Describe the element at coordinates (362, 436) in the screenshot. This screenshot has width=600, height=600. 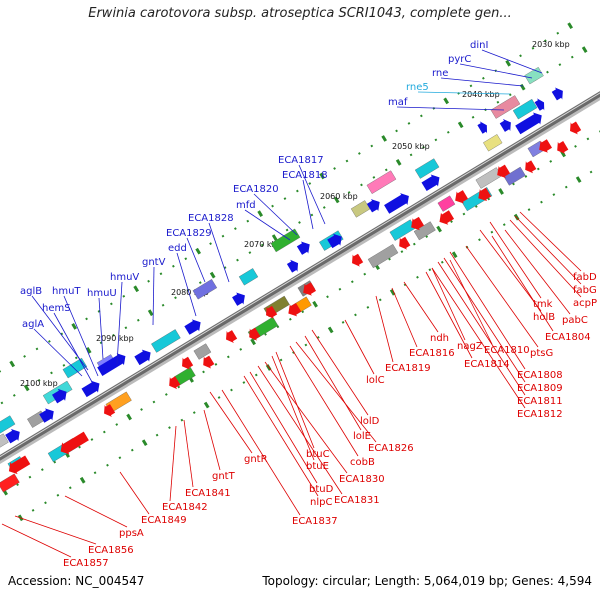
I see `reverse-gene-label: lolE` at that location.